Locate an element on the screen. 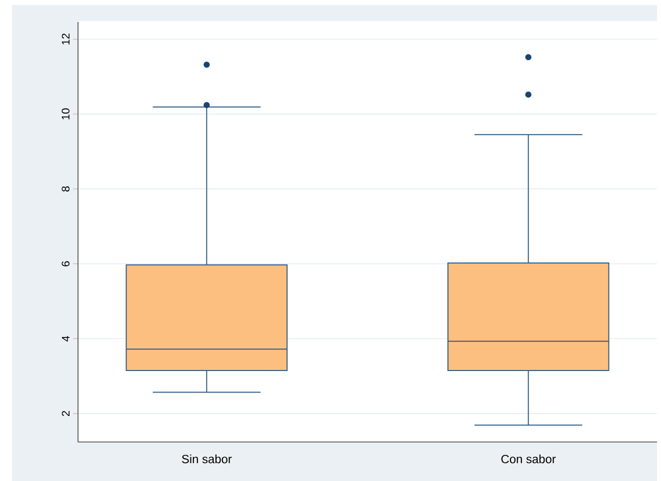  x-tick-label: Sin sabor is located at coordinates (207, 459).